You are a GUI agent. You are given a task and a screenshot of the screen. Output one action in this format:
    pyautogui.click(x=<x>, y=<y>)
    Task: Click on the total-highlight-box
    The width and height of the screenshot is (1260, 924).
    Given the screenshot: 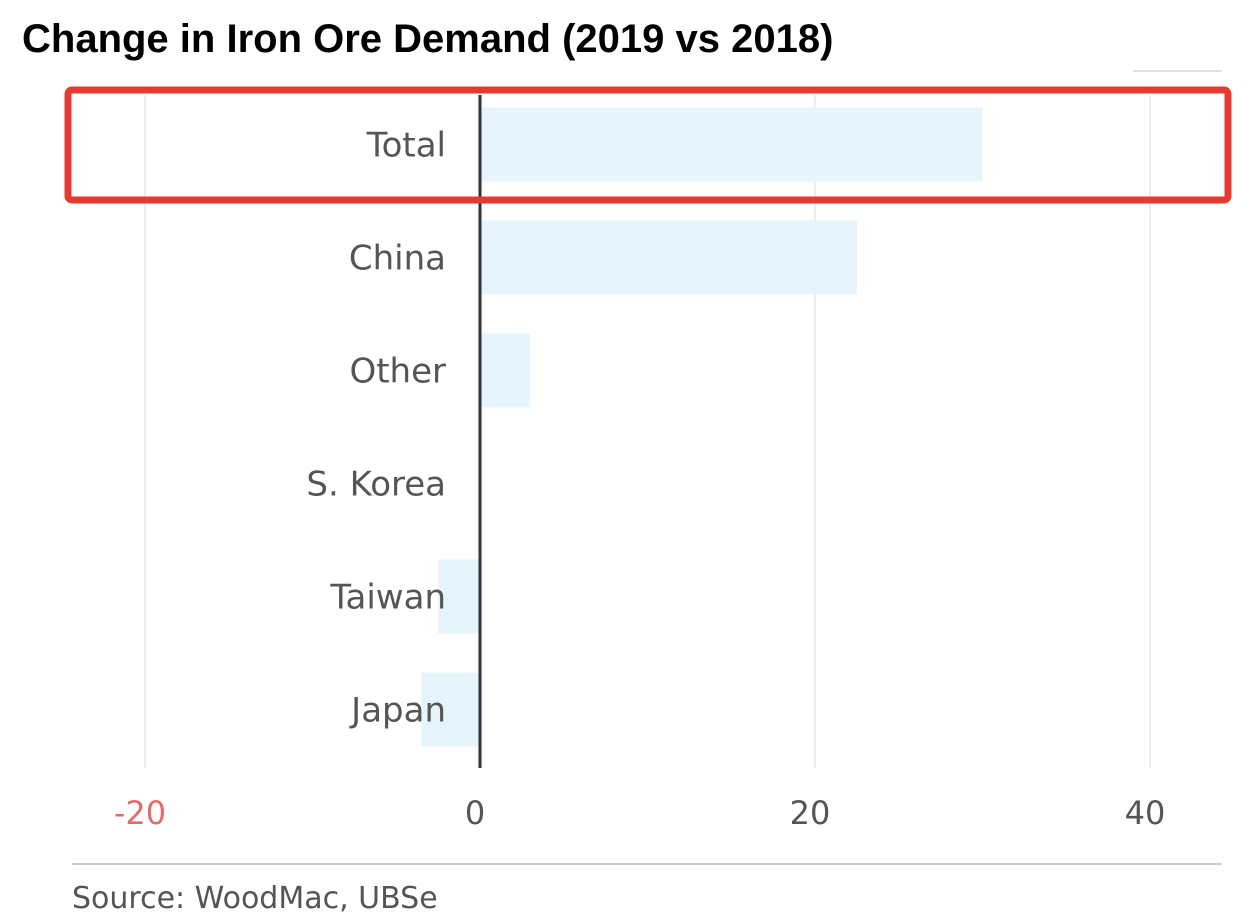 What is the action you would take?
    pyautogui.click(x=648, y=145)
    